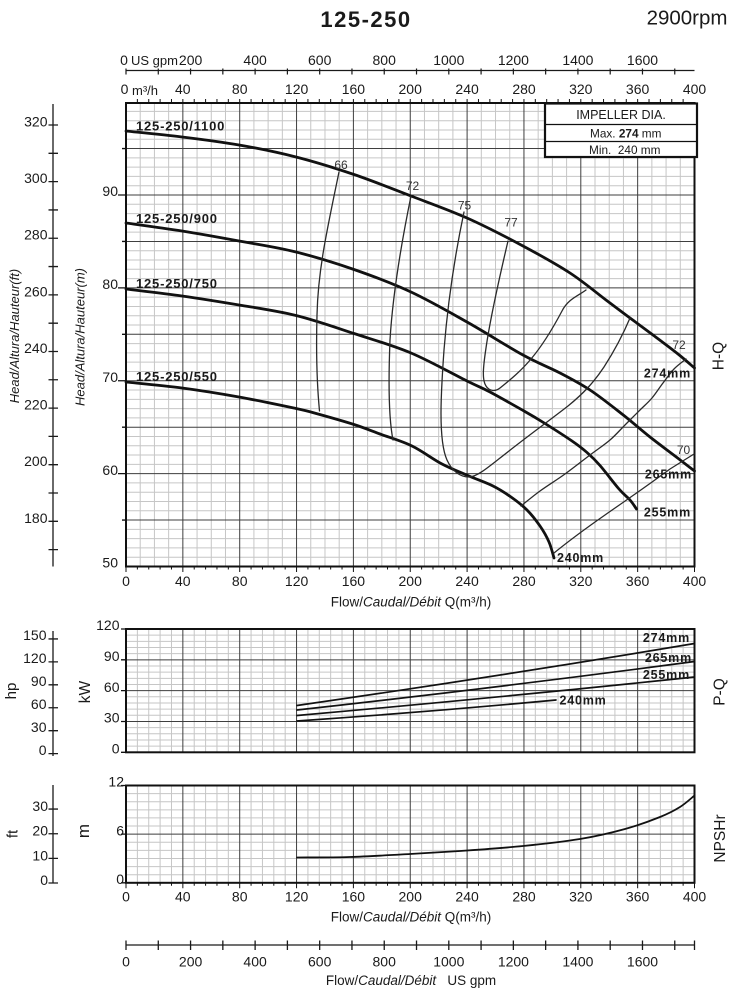 The width and height of the screenshot is (738, 1005). What do you see at coordinates (40, 806) in the screenshot?
I see `svg-text: 30` at bounding box center [40, 806].